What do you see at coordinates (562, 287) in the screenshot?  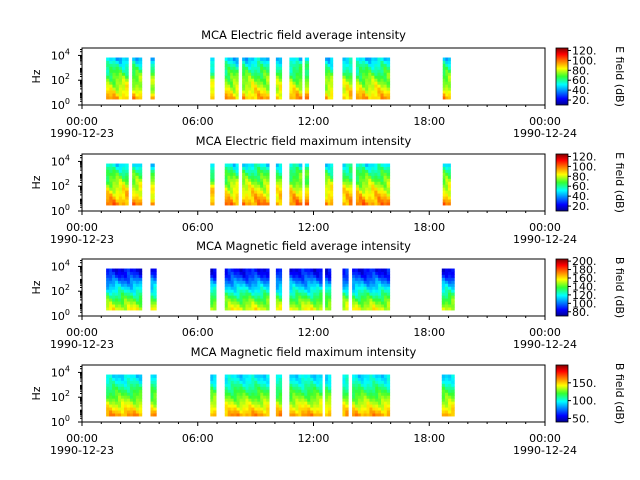 I see `colorbar` at bounding box center [562, 287].